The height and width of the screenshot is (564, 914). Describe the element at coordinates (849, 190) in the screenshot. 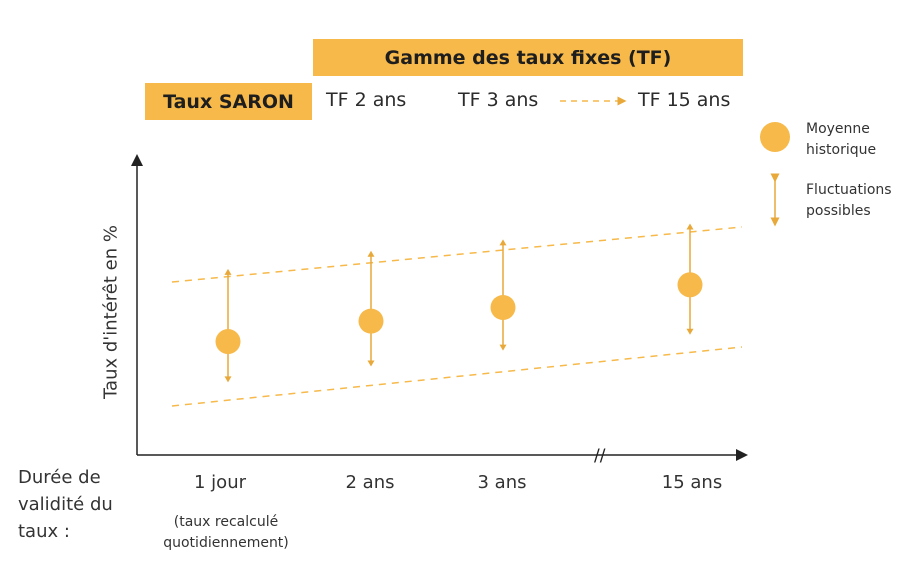

I see `legend-fluct-line: Fluctuations` at that location.